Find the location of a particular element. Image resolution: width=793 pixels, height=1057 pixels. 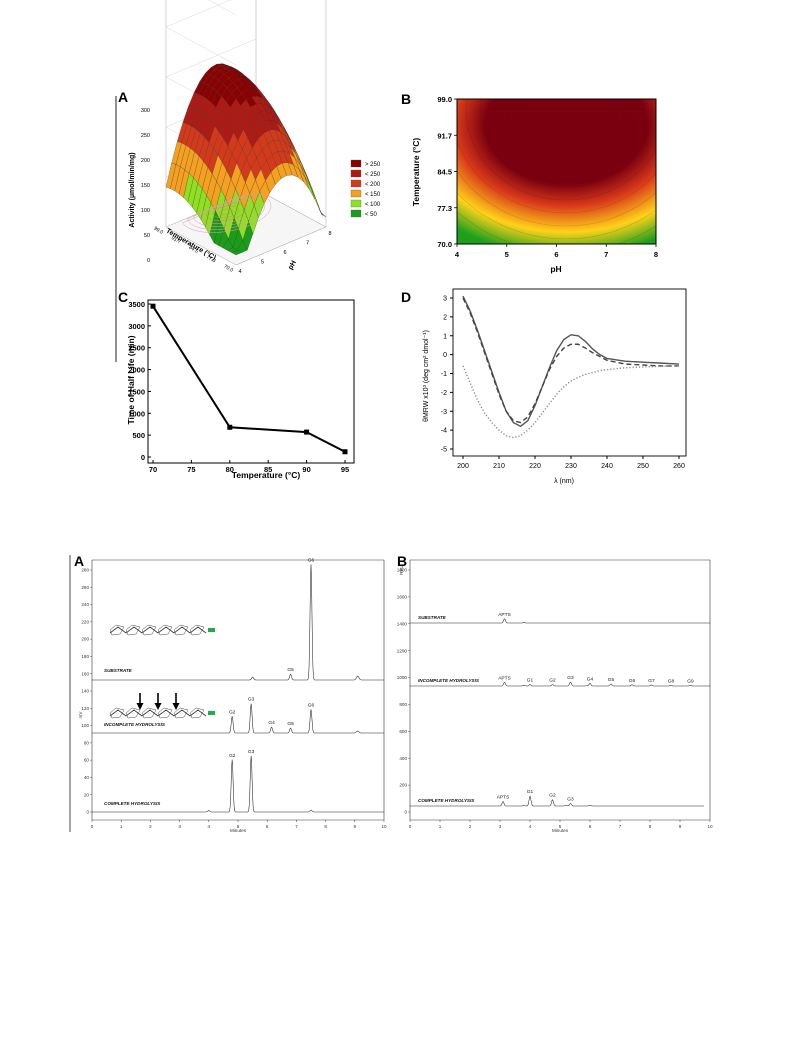

panel-a-z-tick-label: 100 is located at coordinates (145, 211).